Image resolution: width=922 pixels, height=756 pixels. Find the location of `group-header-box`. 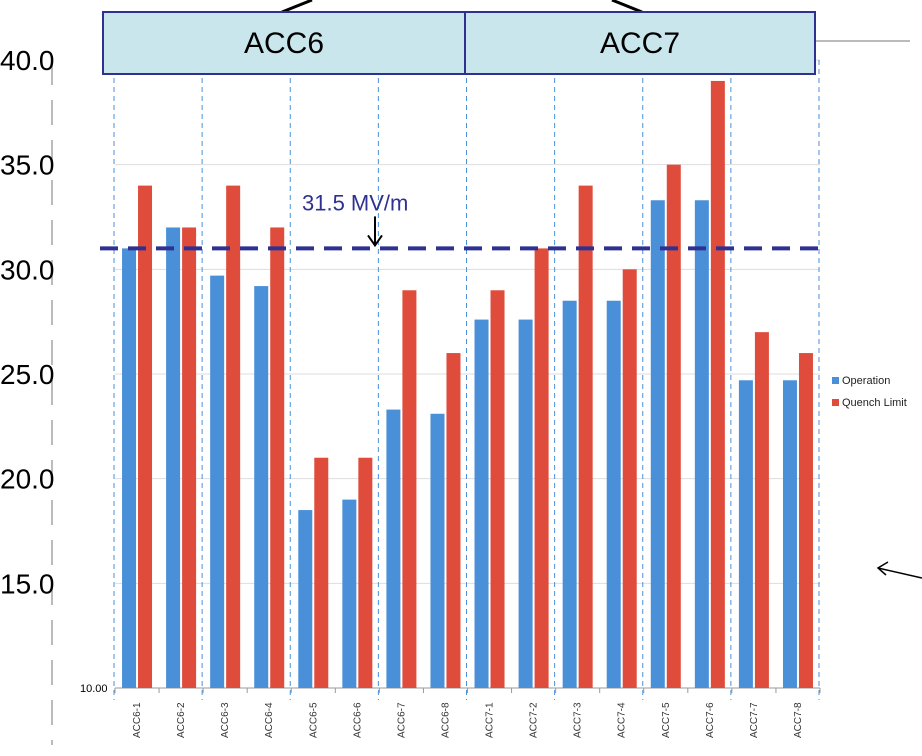

group-header-box is located at coordinates (640, 43).